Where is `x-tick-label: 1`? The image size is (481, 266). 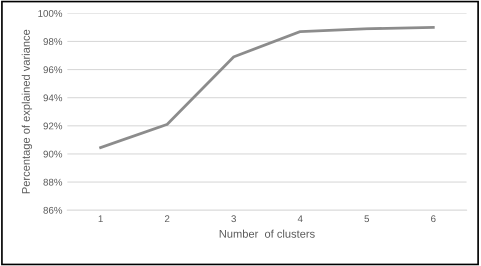 x-tick-label: 1 is located at coordinates (100, 218).